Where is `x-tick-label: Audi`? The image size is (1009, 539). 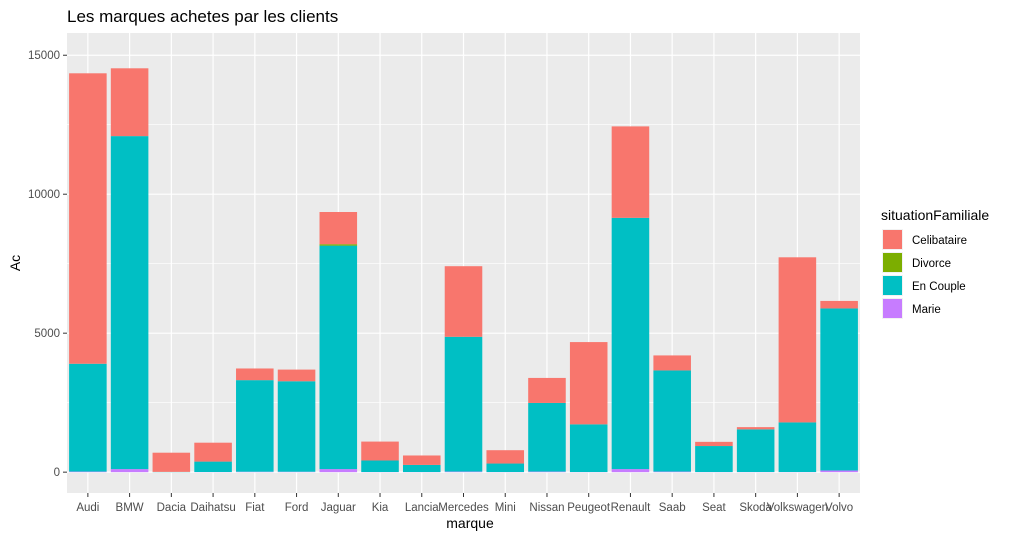 x-tick-label: Audi is located at coordinates (87, 508).